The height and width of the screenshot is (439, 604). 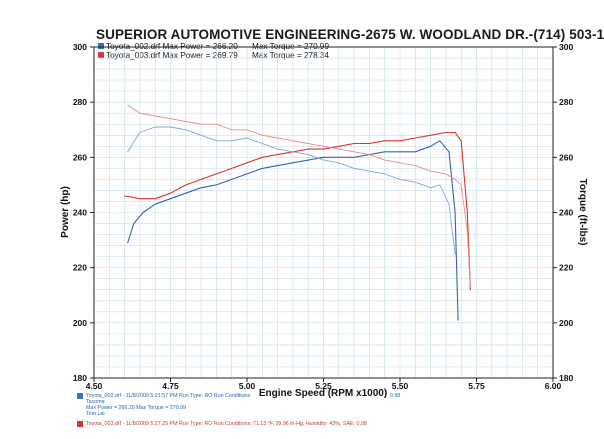 I want to click on x-tick-label: 5.25, so click(x=323, y=386).